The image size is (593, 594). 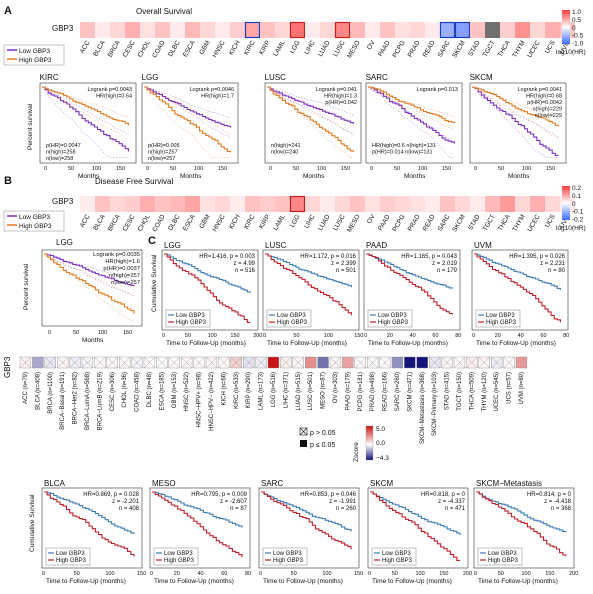 What do you see at coordinates (218, 223) in the screenshot?
I see `cancer-type-label: HNSC` at bounding box center [218, 223].